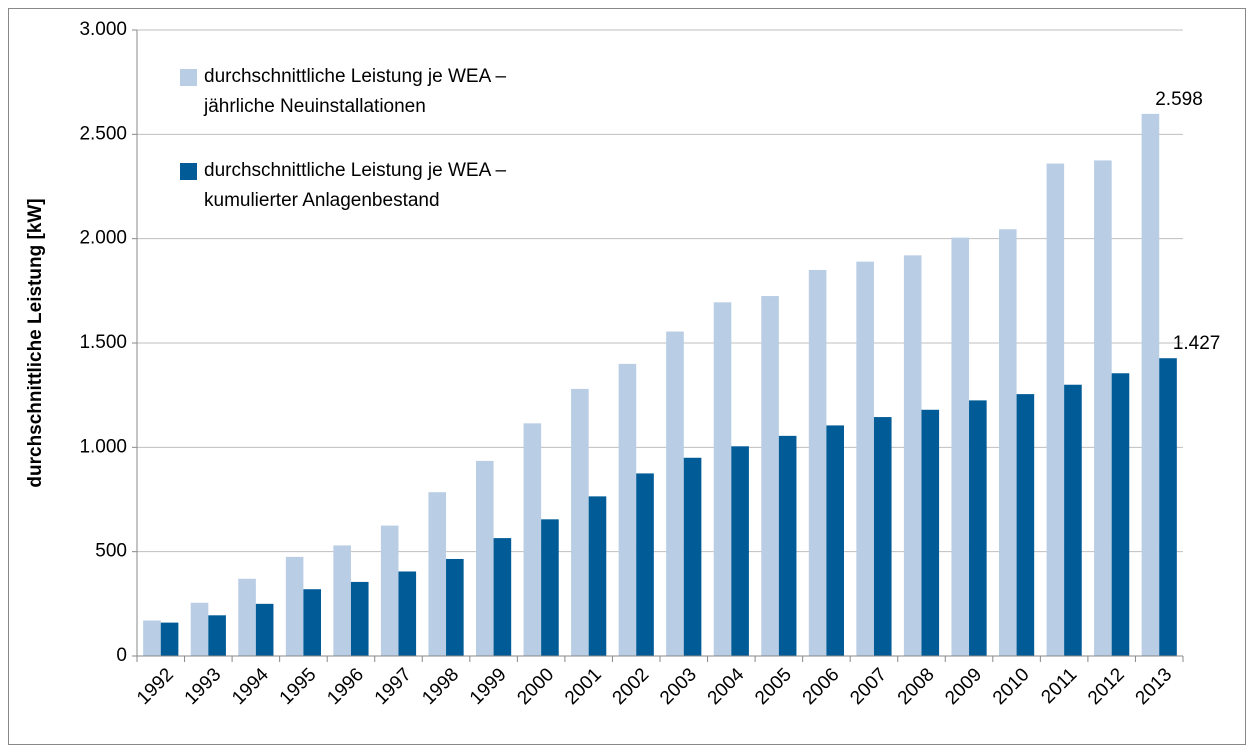 This screenshot has height=753, width=1255. Describe the element at coordinates (103, 238) in the screenshot. I see `y-tick-label: 2.000` at that location.